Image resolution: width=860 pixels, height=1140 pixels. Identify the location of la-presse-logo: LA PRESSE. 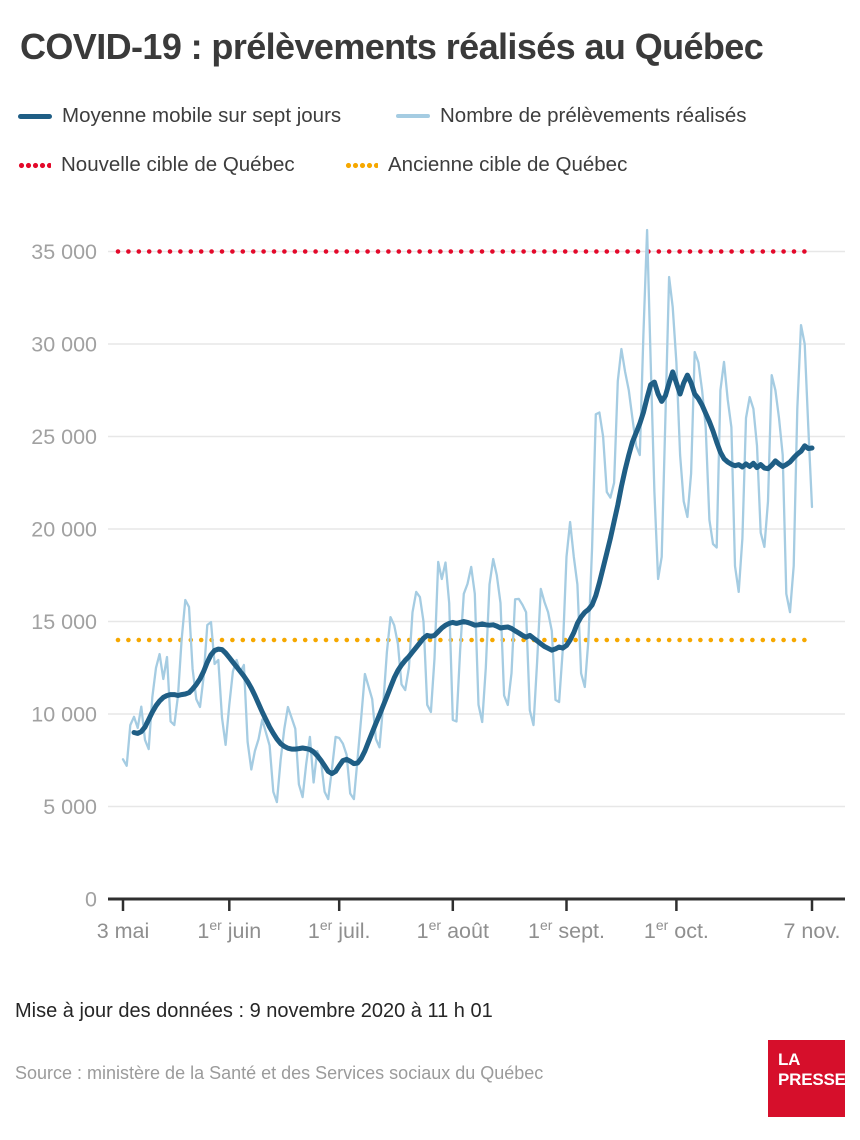
(807, 1078).